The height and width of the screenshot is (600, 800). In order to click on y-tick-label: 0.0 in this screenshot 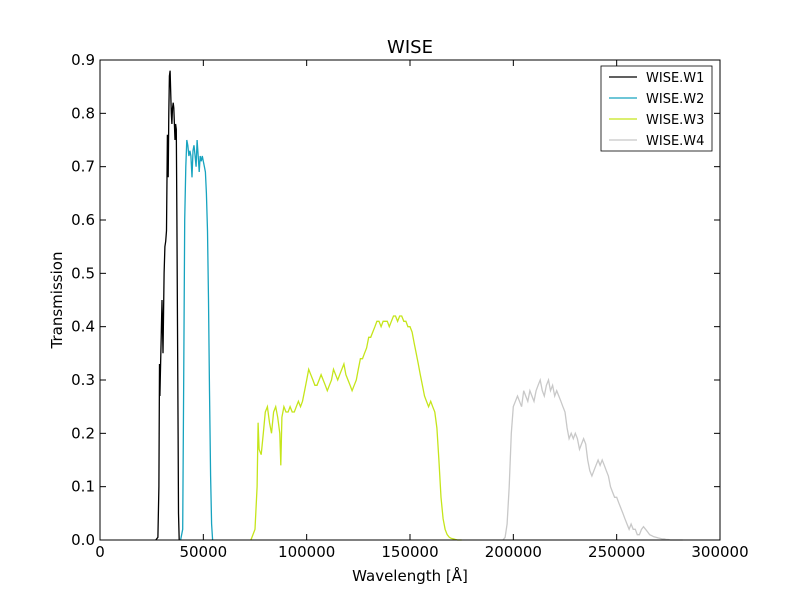, I will do `click(83, 540)`.